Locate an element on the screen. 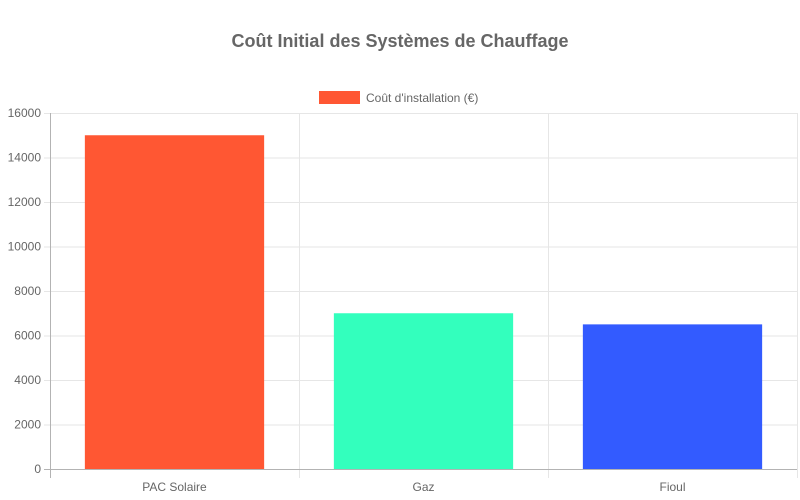  x-tick-label: Gaz is located at coordinates (423, 487).